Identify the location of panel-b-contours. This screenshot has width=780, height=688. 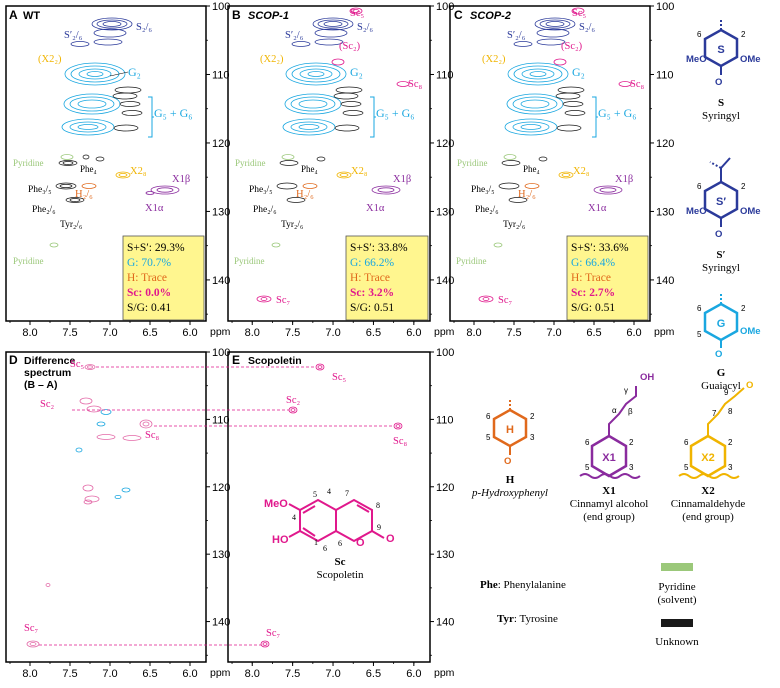
(333, 155).